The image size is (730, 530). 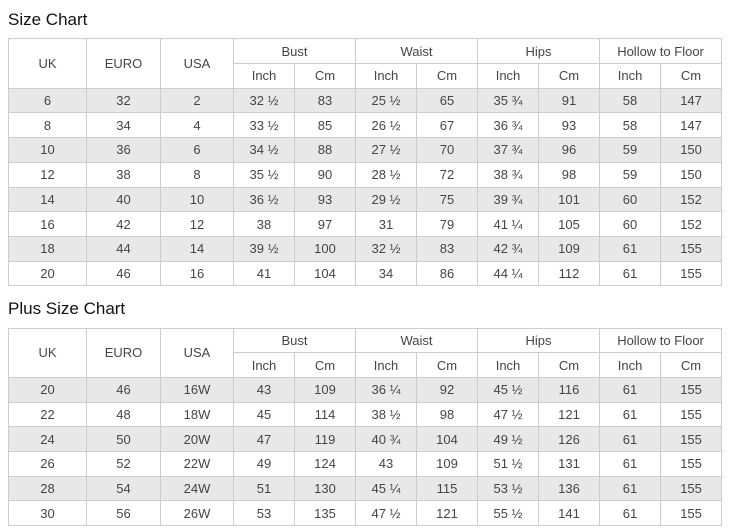 What do you see at coordinates (264, 464) in the screenshot?
I see `table-cell: 49` at bounding box center [264, 464].